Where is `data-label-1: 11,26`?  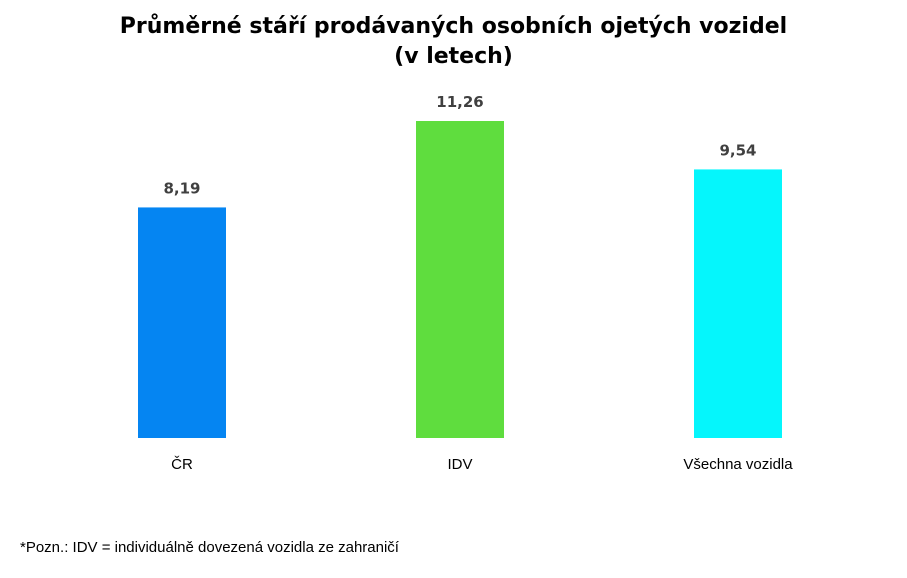
data-label-1: 11,26 is located at coordinates (459, 102).